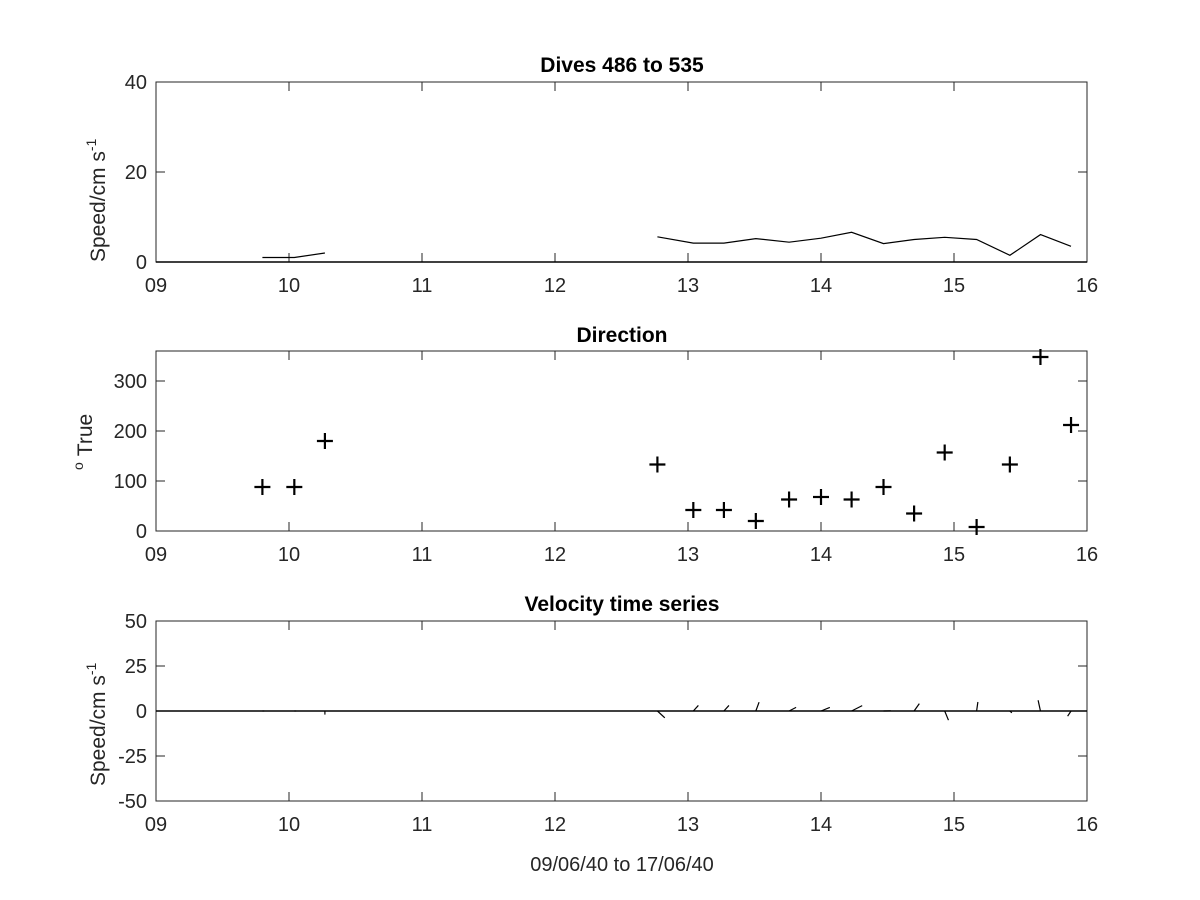 The height and width of the screenshot is (900, 1200). I want to click on speed-y-tick-label: 0, so click(141, 263).